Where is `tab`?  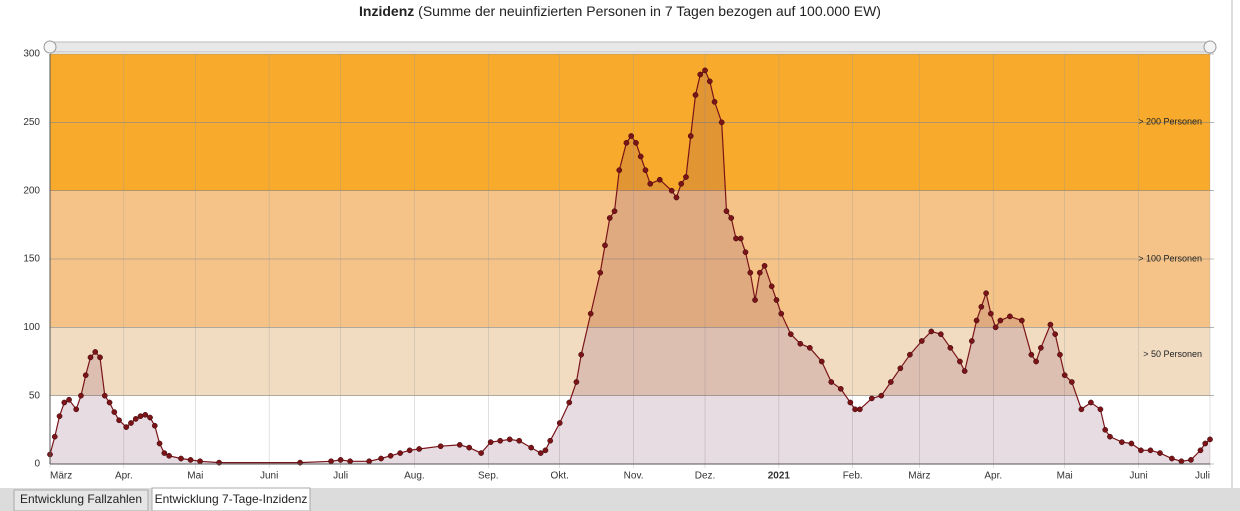 tab is located at coordinates (81, 500).